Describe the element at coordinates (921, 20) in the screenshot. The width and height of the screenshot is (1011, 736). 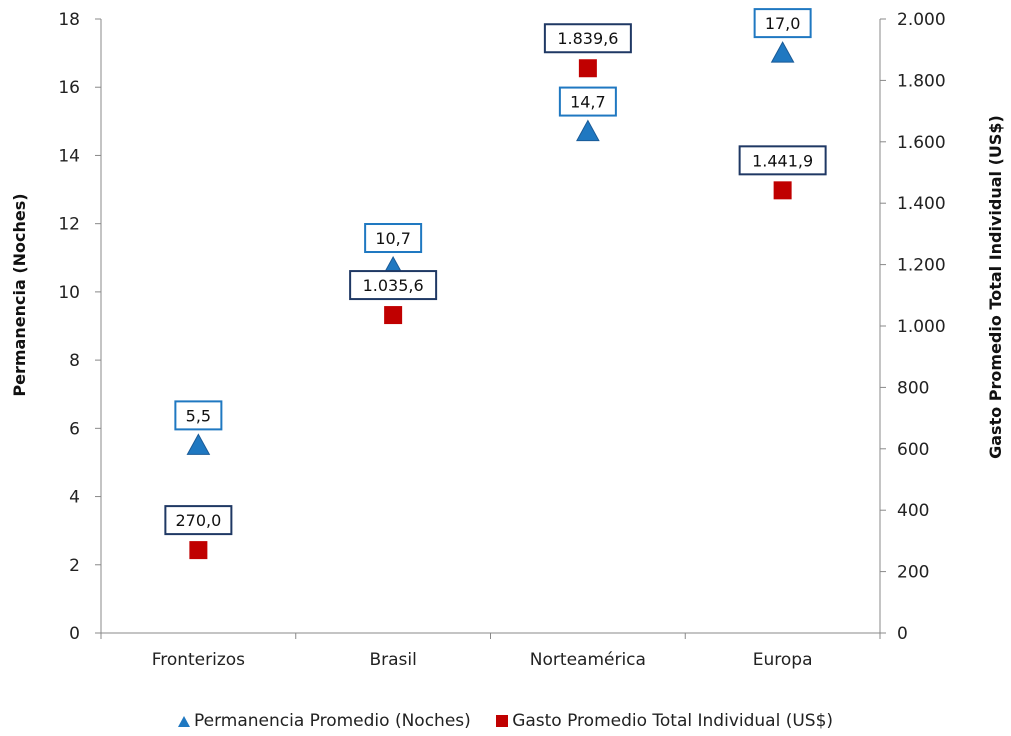
I see `y2-tick-label: 2.000` at that location.